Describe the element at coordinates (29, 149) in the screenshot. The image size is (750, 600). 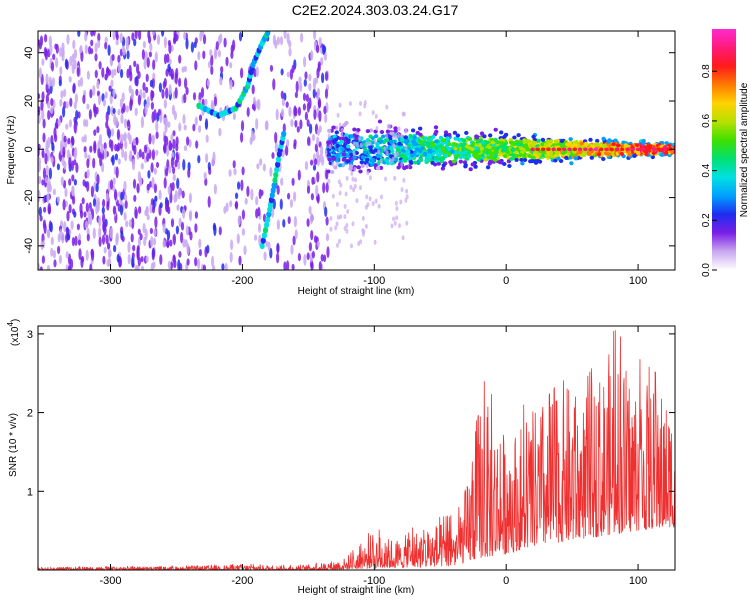
I see `y-tick-label: 0` at that location.